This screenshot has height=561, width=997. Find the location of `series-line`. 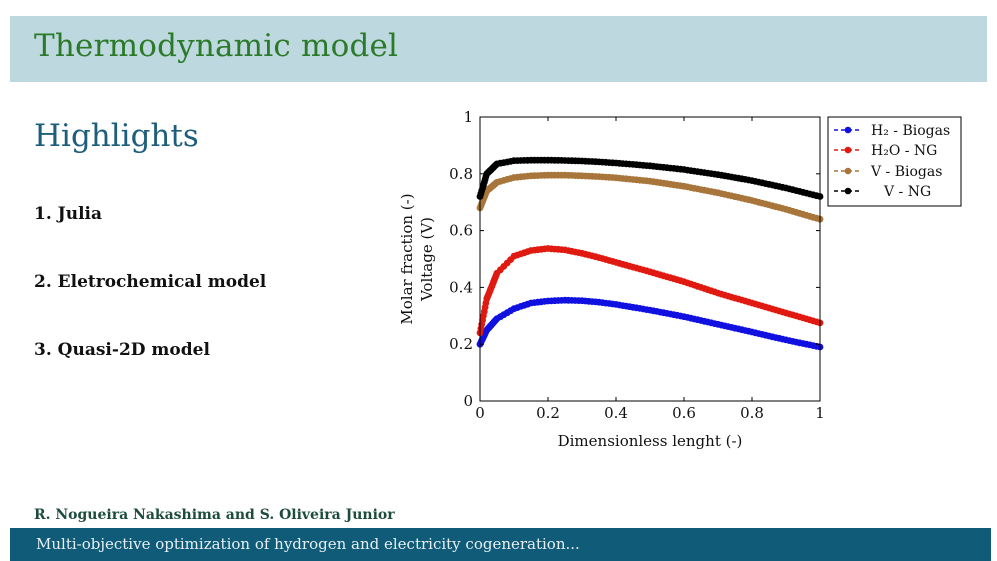

series-line is located at coordinates (650, 178).